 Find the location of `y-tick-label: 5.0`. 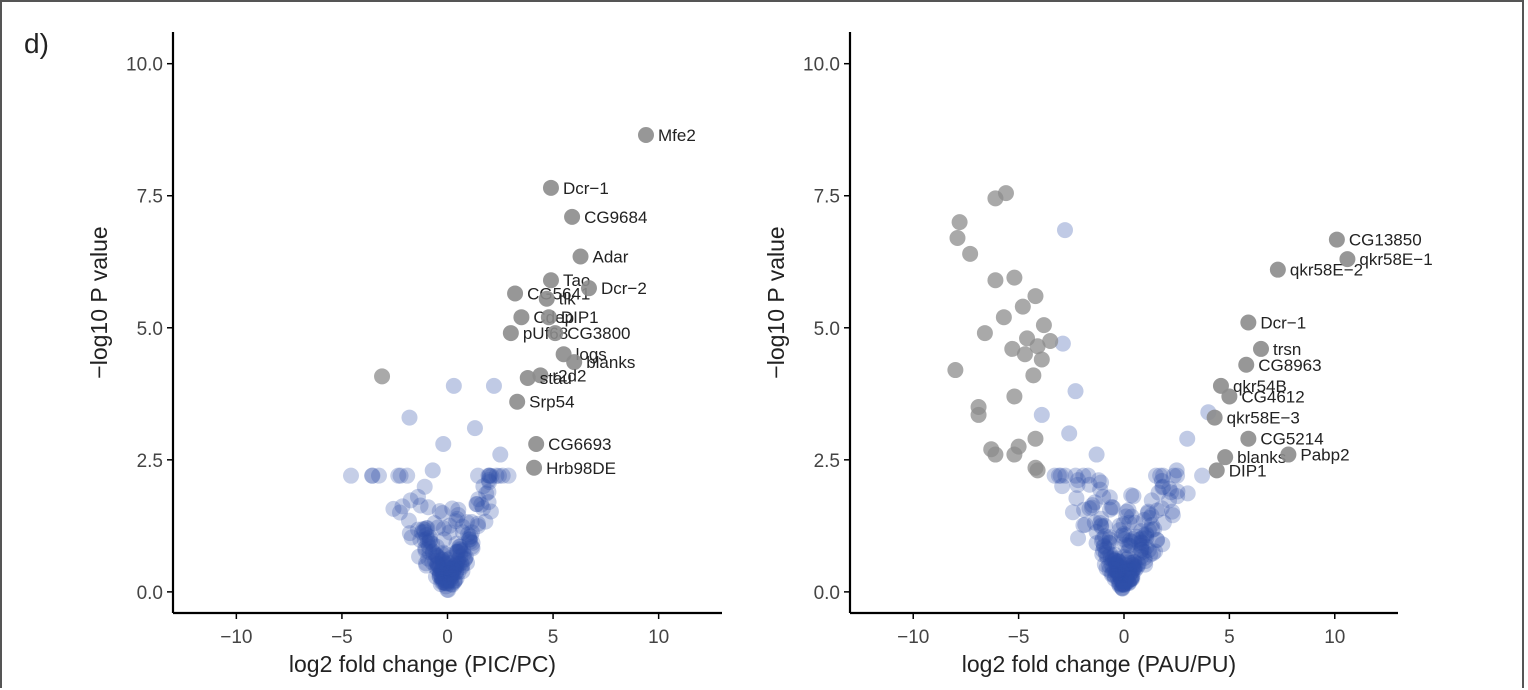

y-tick-label: 5.0 is located at coordinates (827, 329).